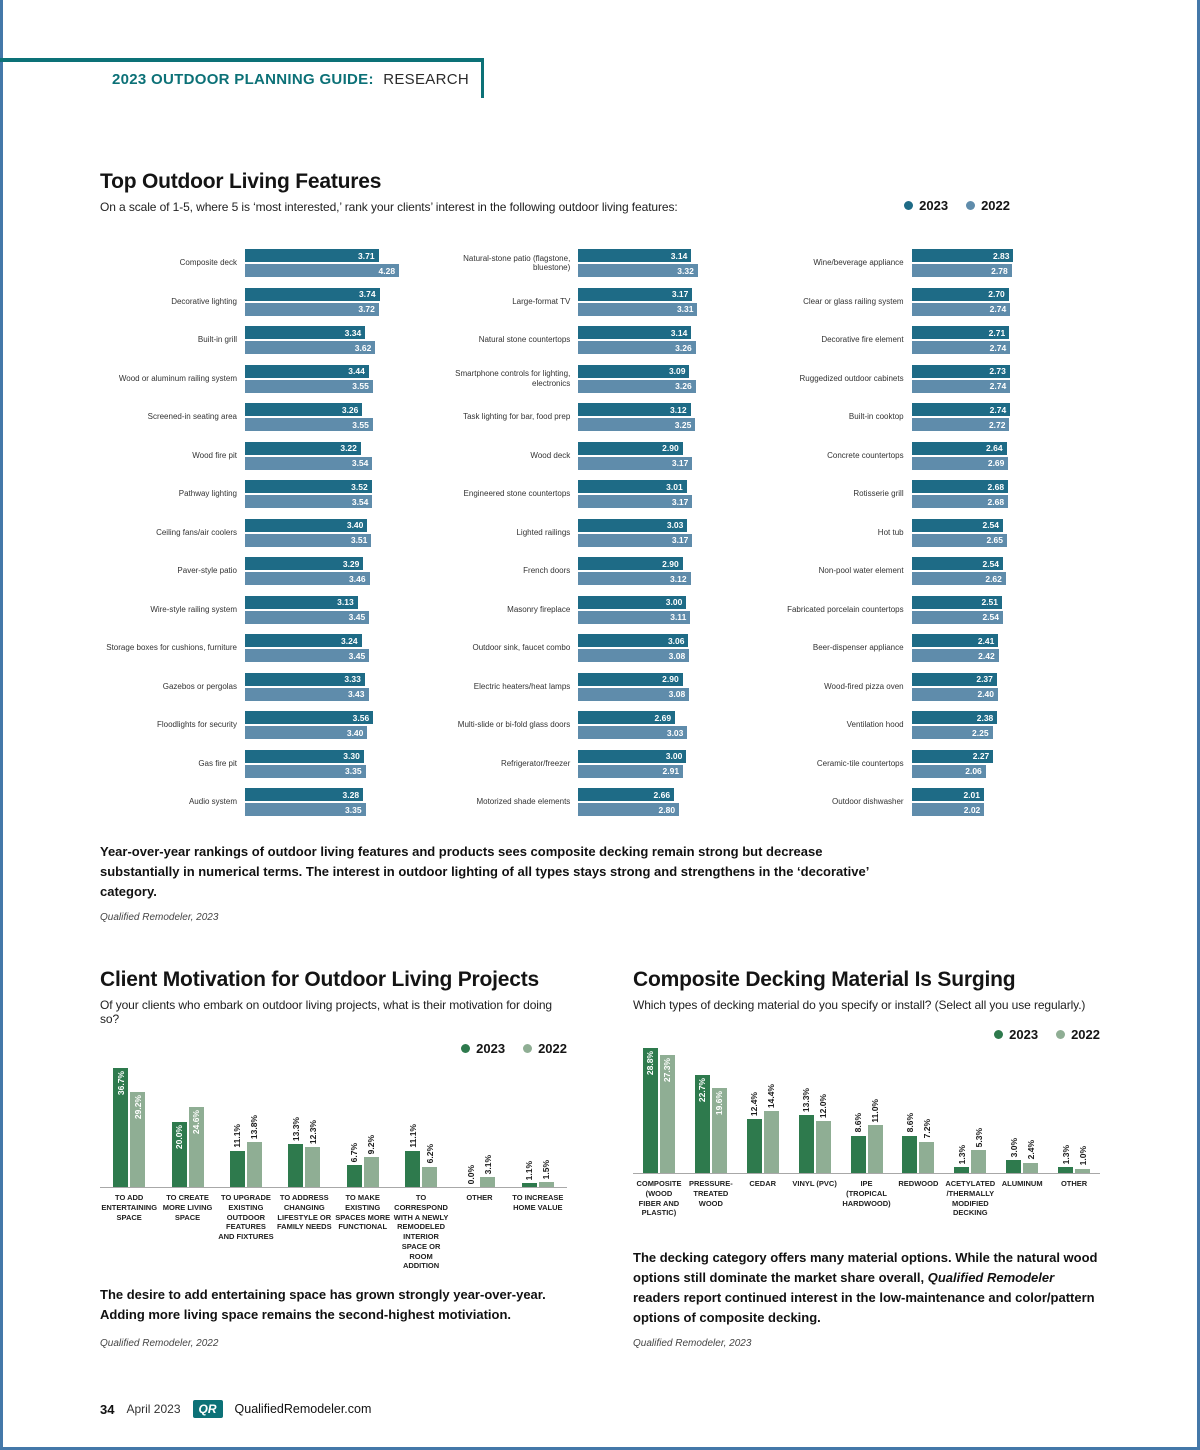 The image size is (1200, 1450). What do you see at coordinates (667, 809) in the screenshot?
I see `bar-value: 2.80` at bounding box center [667, 809].